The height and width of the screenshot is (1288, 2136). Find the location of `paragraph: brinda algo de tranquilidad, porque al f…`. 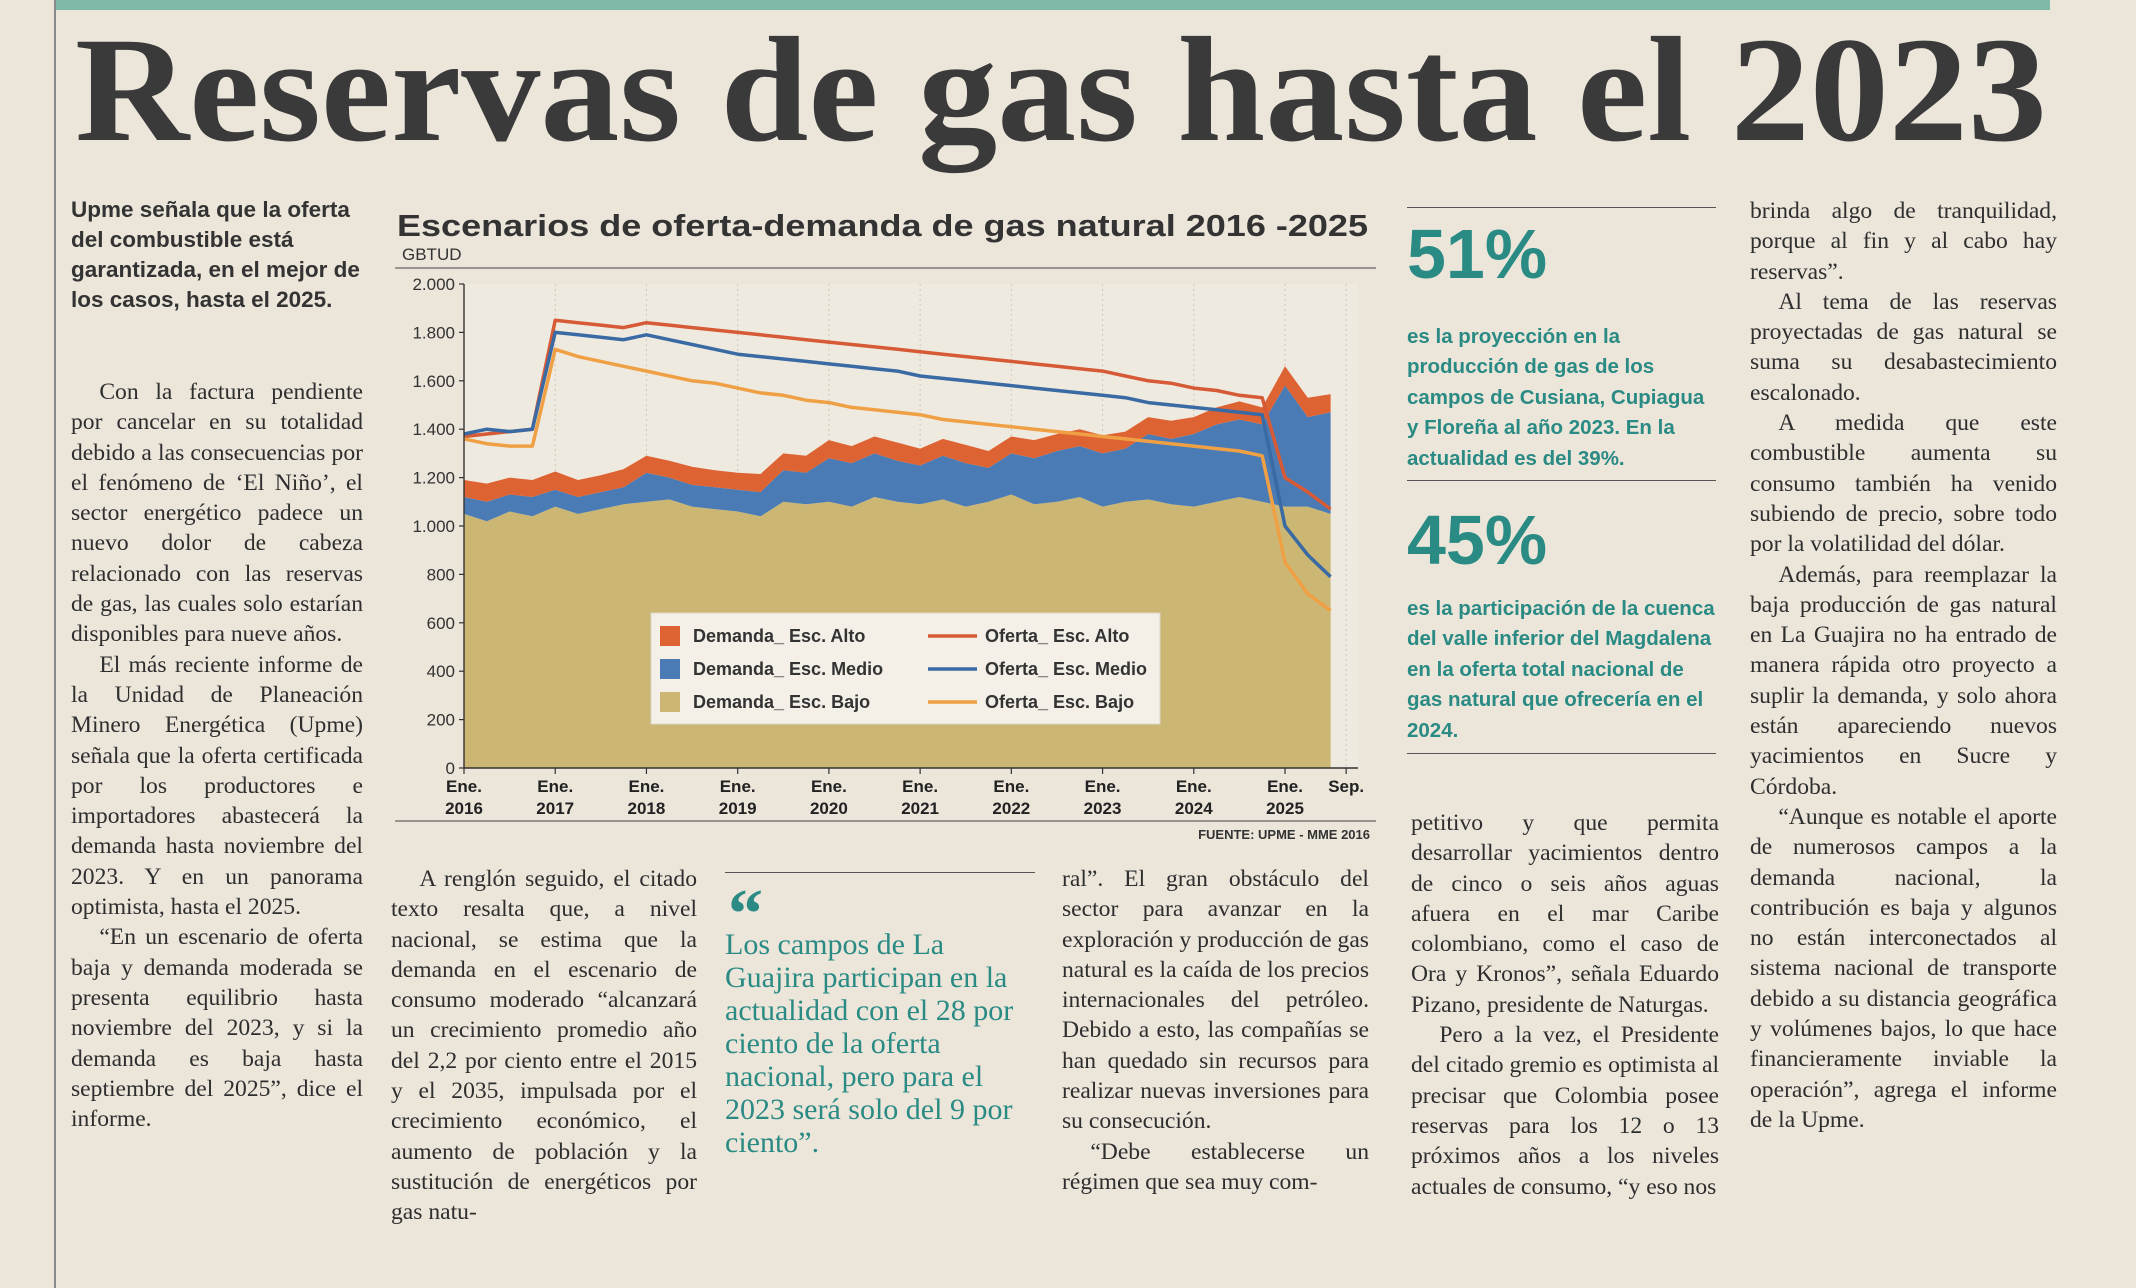

paragraph: brinda algo de tranquilidad, porque al f… is located at coordinates (1903, 241).